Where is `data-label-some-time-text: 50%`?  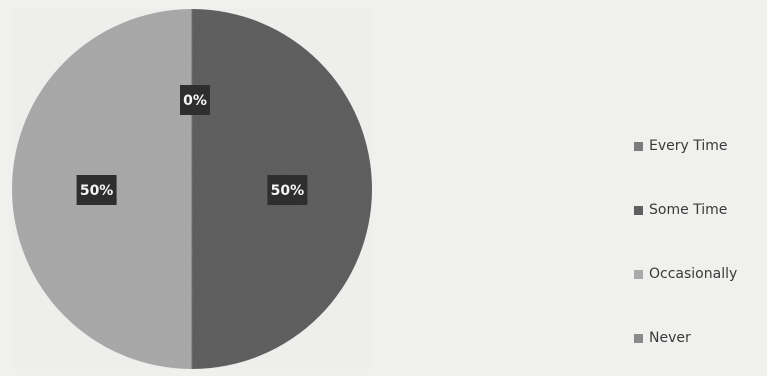
data-label-some-time-text: 50% is located at coordinates (288, 191).